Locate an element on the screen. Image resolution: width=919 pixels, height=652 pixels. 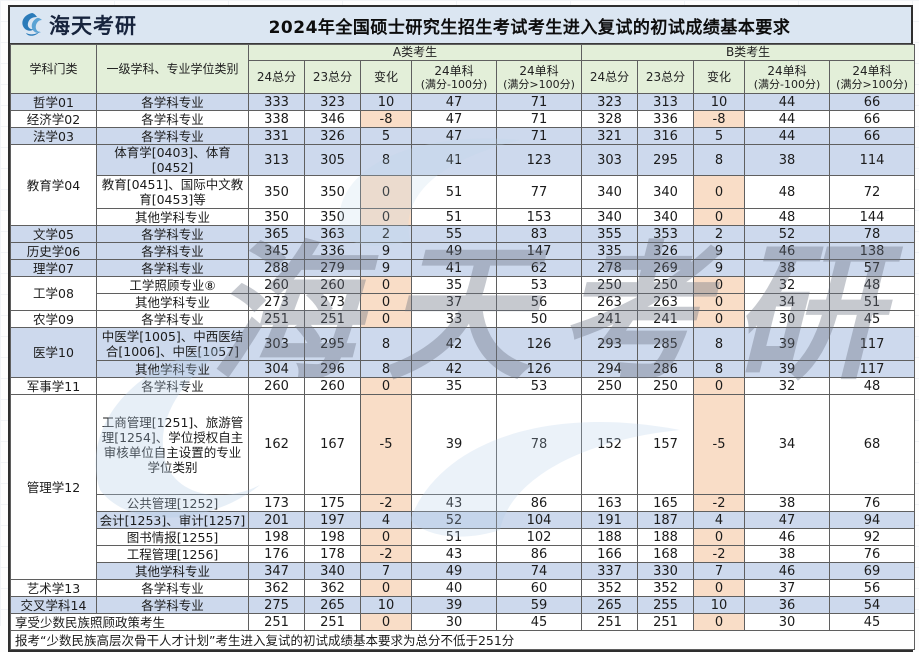
a-total23-cell: 323 is located at coordinates (332, 102).